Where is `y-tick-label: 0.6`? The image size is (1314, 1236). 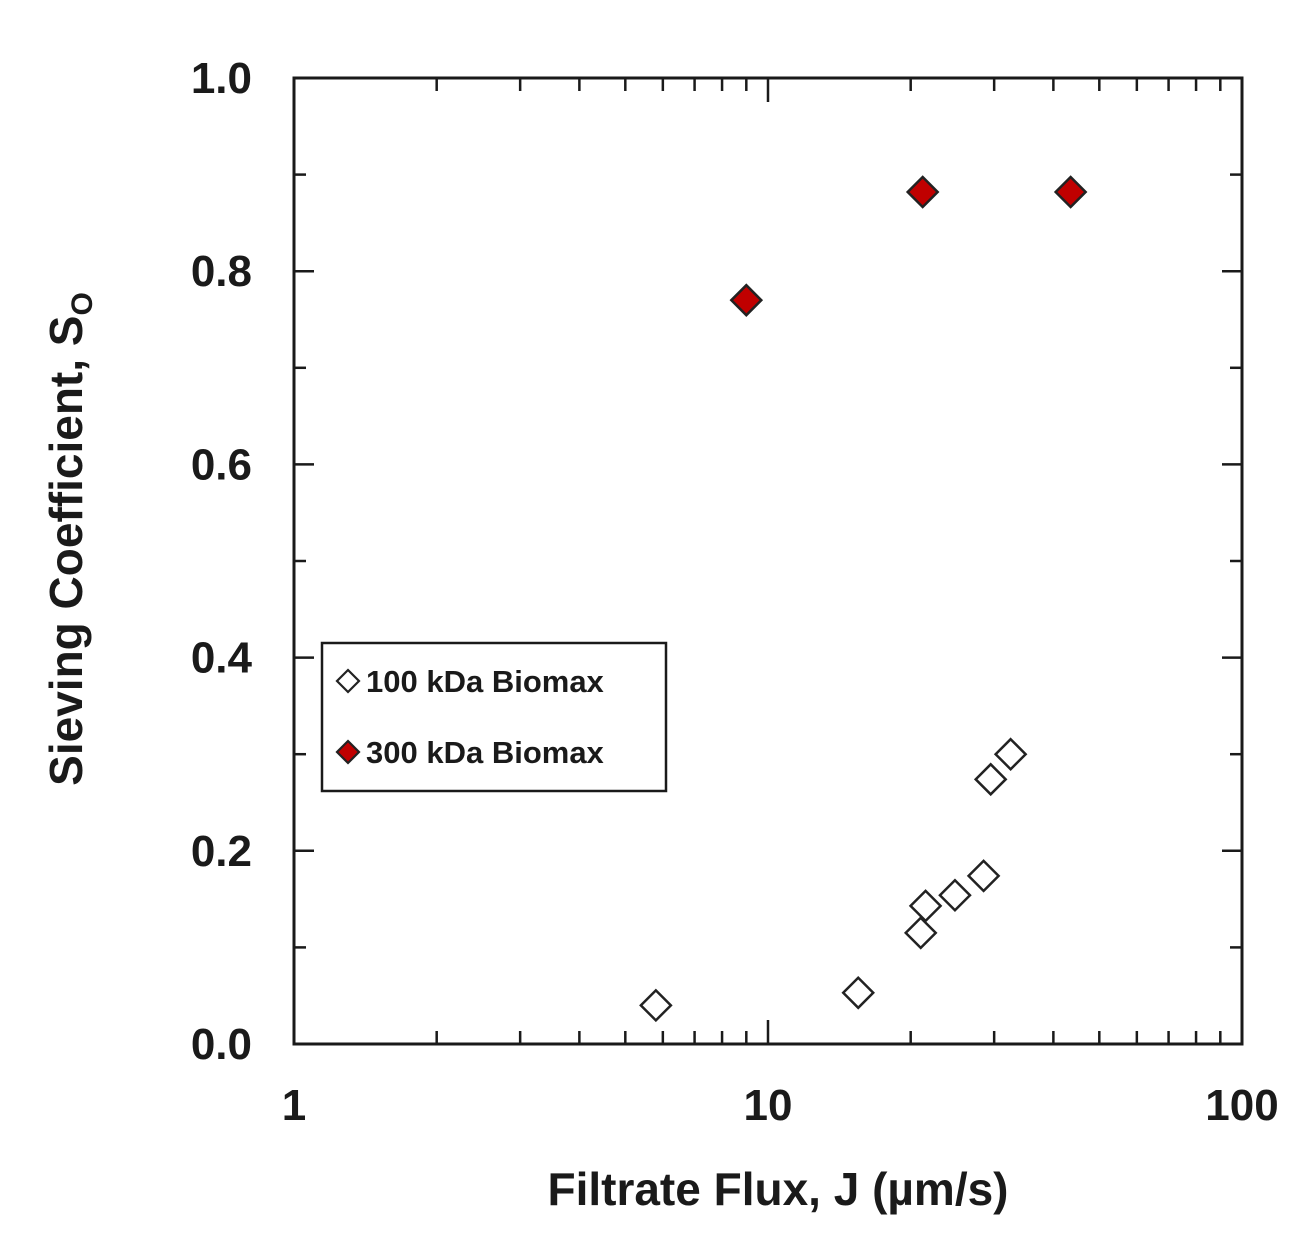 y-tick-label: 0.6 is located at coordinates (221, 464).